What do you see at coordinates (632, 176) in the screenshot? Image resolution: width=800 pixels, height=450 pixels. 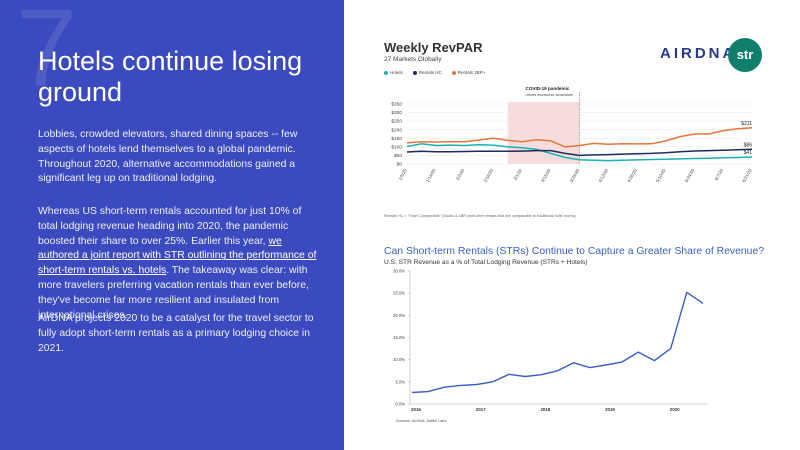 I see `chart1-x-tick-label: 4/26/20` at bounding box center [632, 176].